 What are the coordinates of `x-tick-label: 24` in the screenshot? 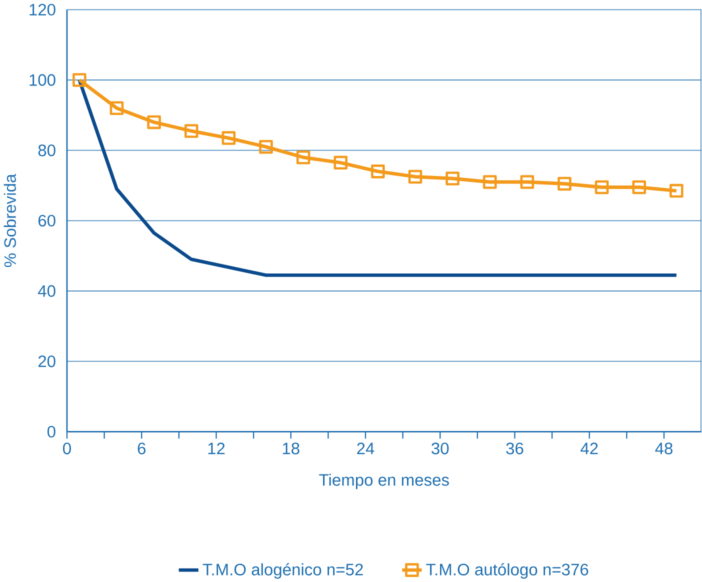 It's located at (365, 448).